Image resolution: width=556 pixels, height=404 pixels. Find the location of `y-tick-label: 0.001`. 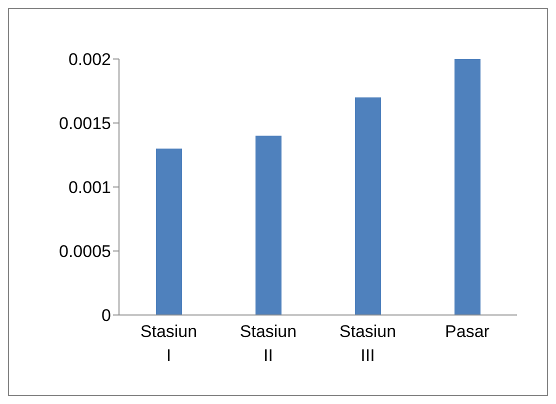

y-tick-label: 0.001 is located at coordinates (89, 188).